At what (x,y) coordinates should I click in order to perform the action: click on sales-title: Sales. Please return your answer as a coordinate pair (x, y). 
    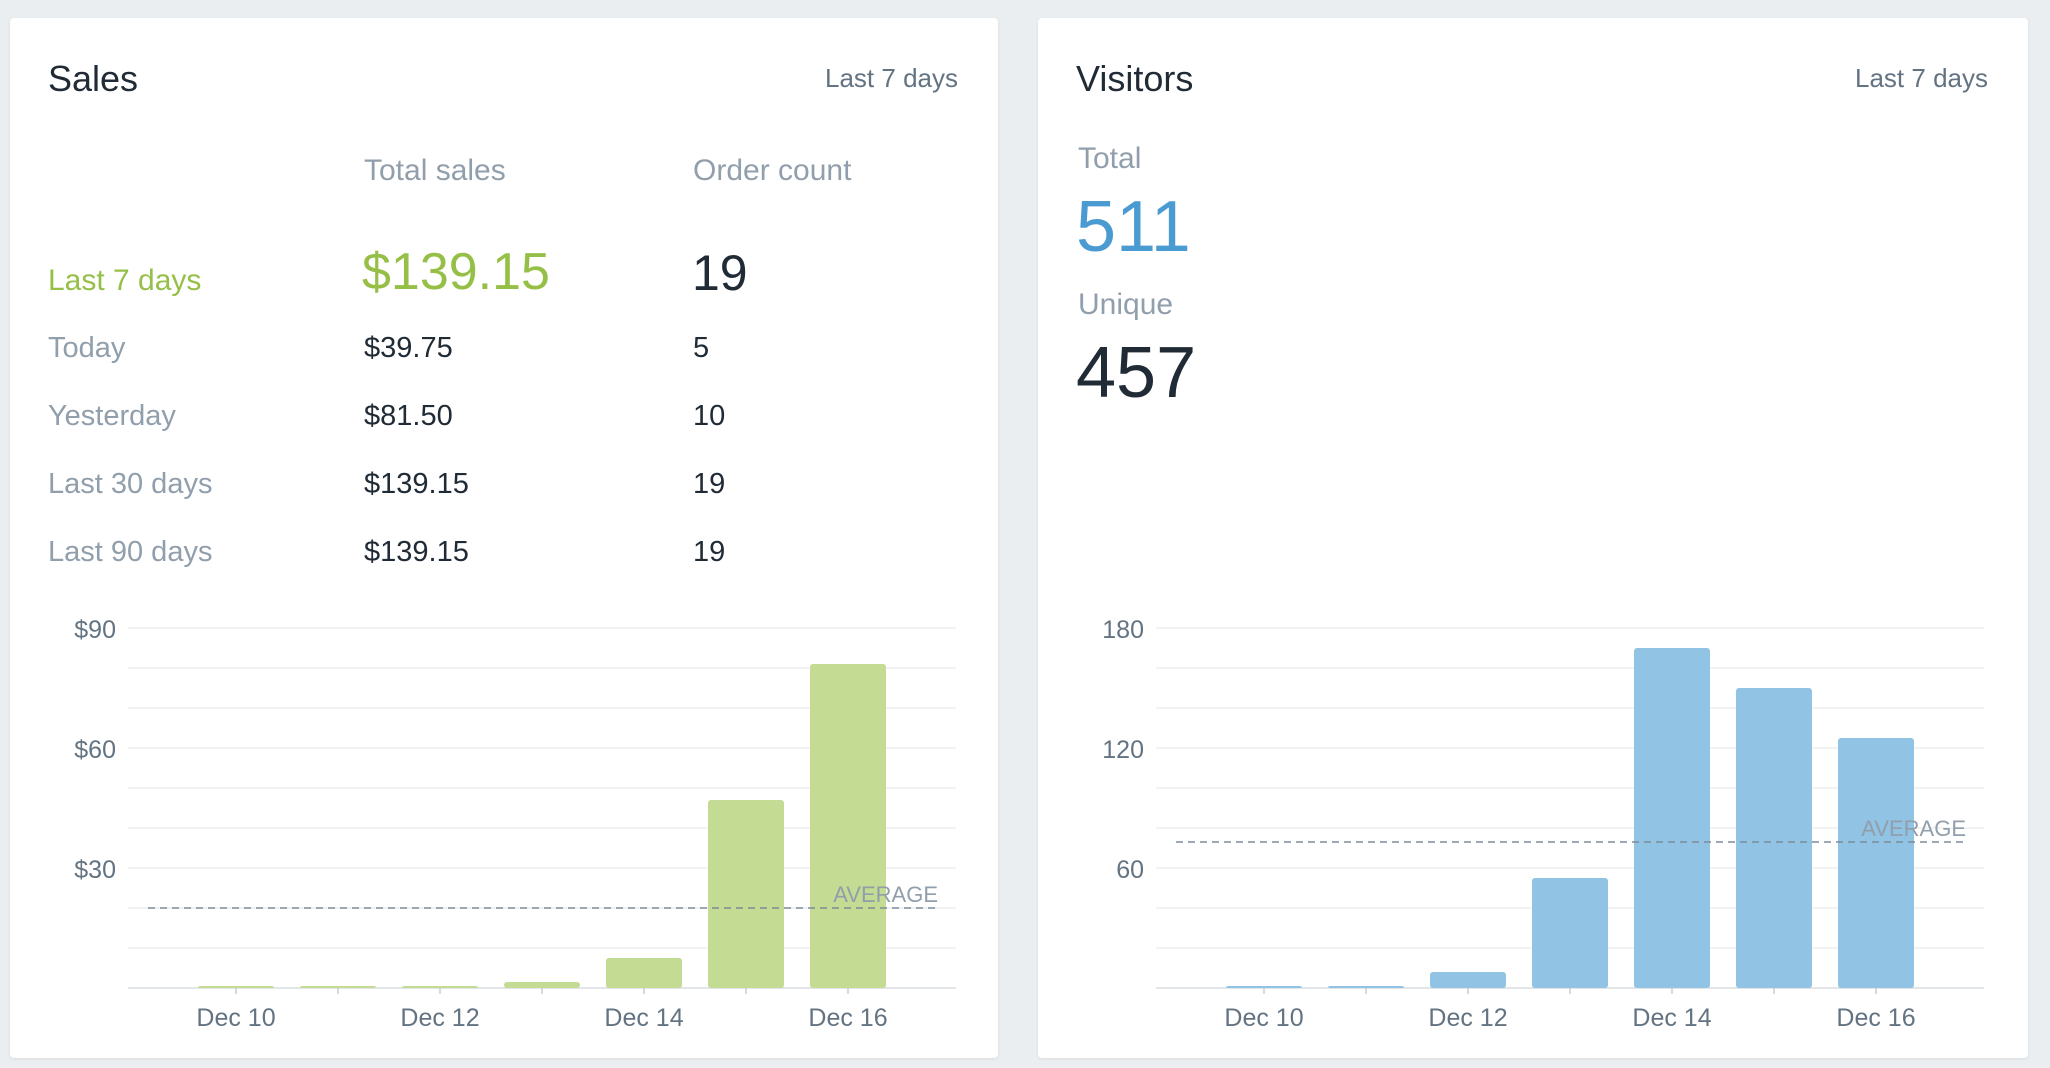
    Looking at the image, I should click on (93, 78).